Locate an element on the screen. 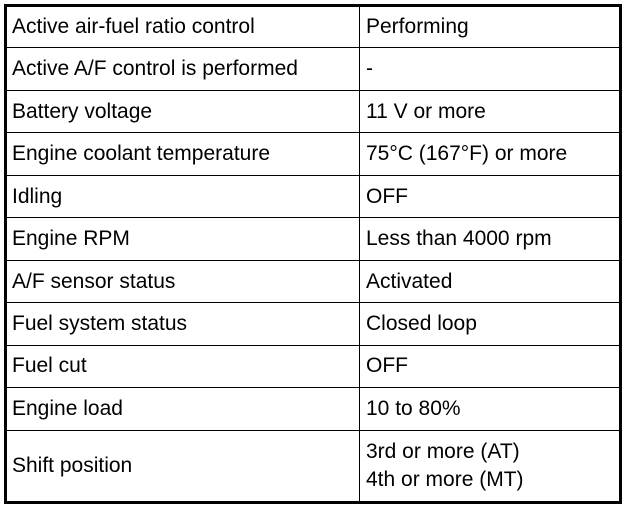  condition-value: Less than 4000 rpm is located at coordinates (490, 239).